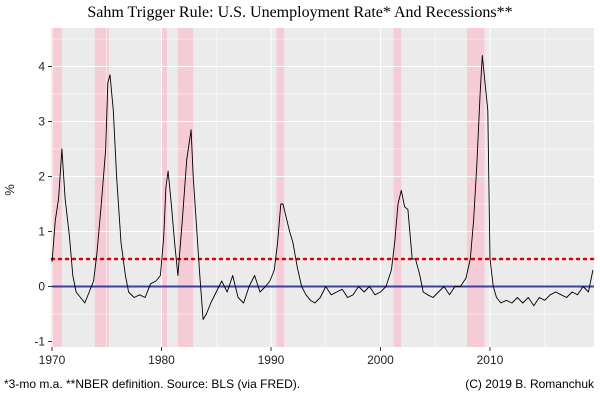 Image resolution: width=600 pixels, height=400 pixels. What do you see at coordinates (39, 342) in the screenshot?
I see `y-tick-label: -1` at bounding box center [39, 342].